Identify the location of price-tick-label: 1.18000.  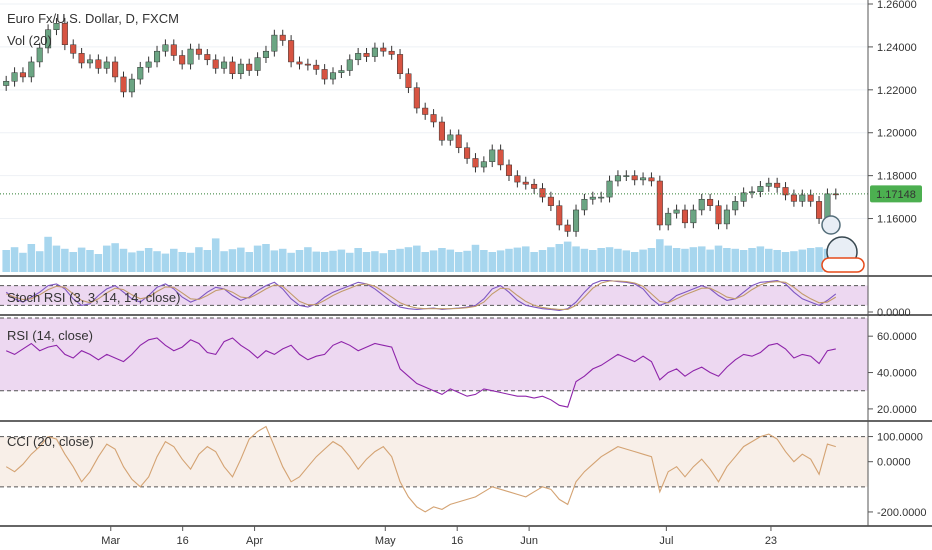
(897, 177).